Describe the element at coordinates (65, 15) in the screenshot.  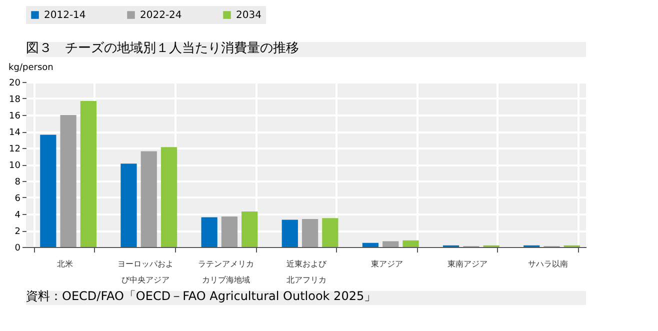
I see `legend-label: 2012-14` at that location.